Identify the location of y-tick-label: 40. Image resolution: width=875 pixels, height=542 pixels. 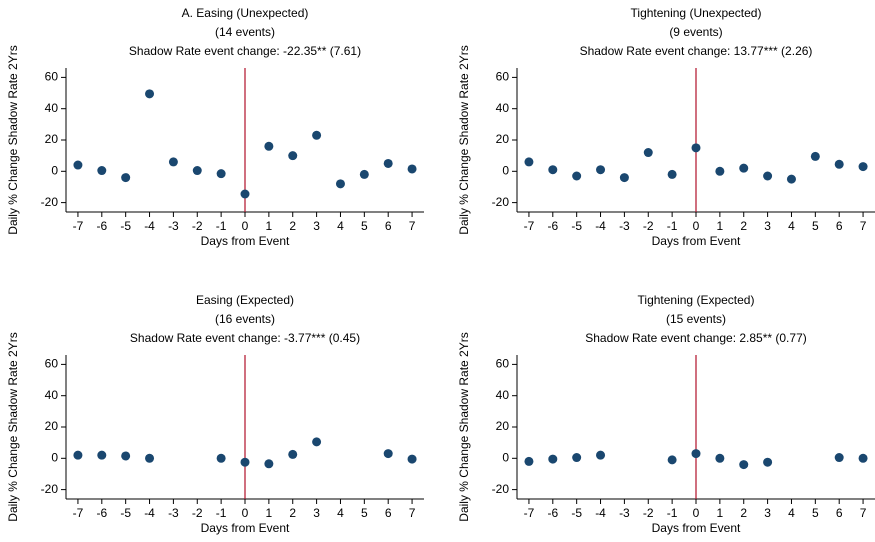
(503, 395).